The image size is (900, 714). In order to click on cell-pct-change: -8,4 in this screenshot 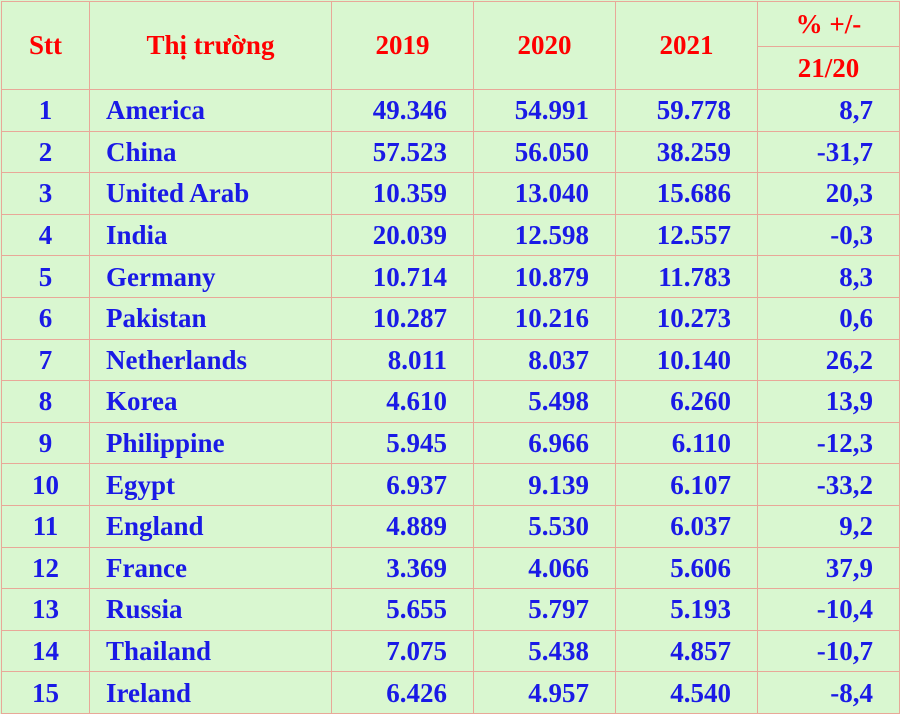, I will do `click(828, 692)`.